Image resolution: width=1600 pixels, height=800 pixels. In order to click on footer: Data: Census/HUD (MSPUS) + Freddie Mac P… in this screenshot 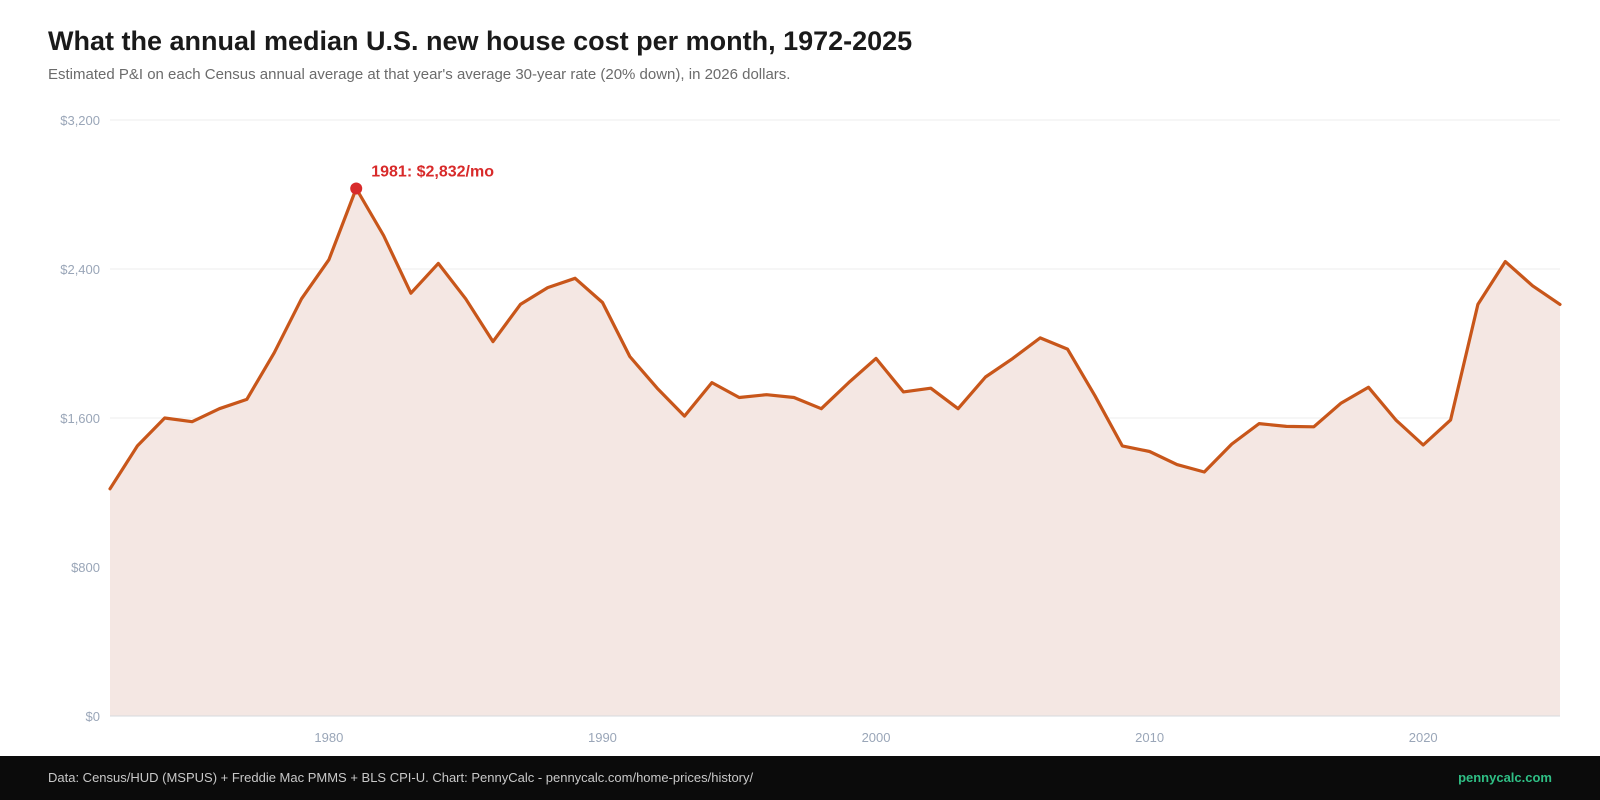, I will do `click(800, 778)`.